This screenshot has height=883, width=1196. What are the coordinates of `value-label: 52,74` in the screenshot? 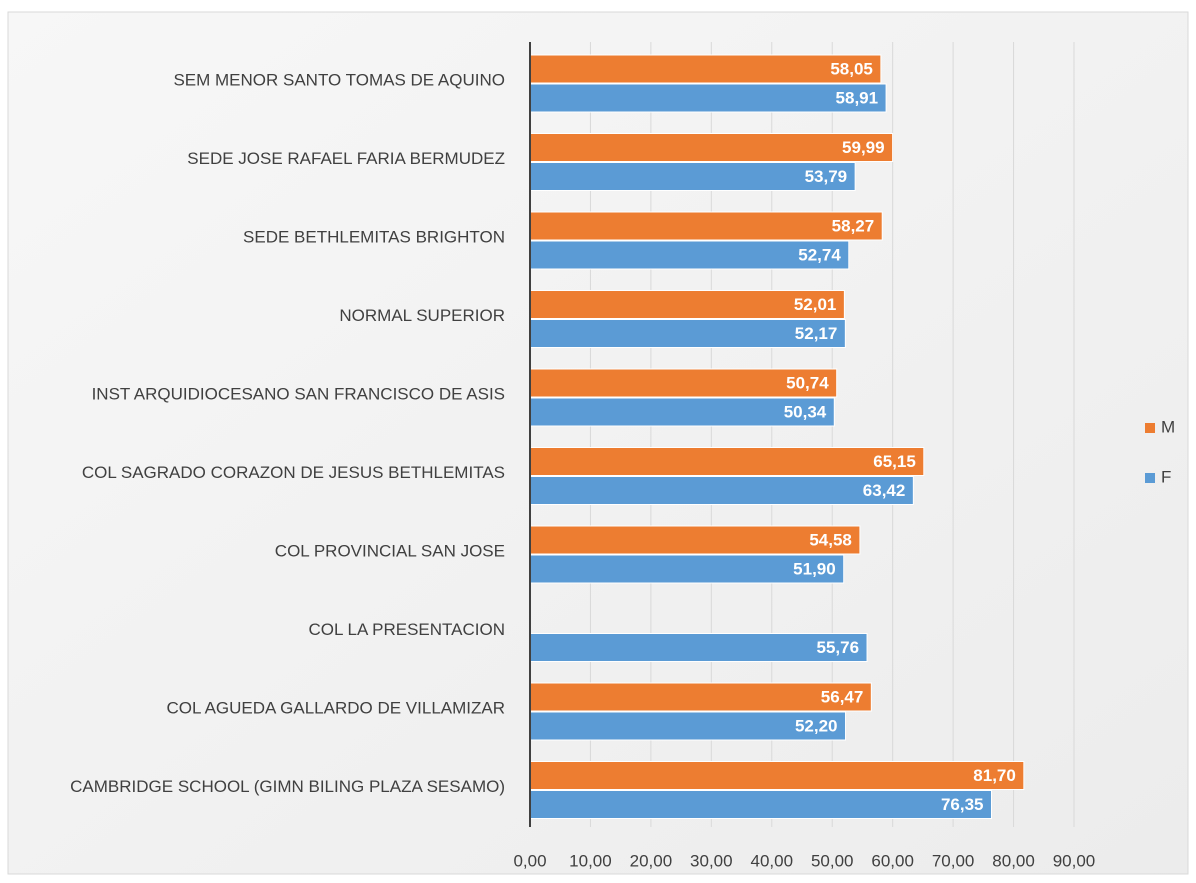 It's located at (819, 254).